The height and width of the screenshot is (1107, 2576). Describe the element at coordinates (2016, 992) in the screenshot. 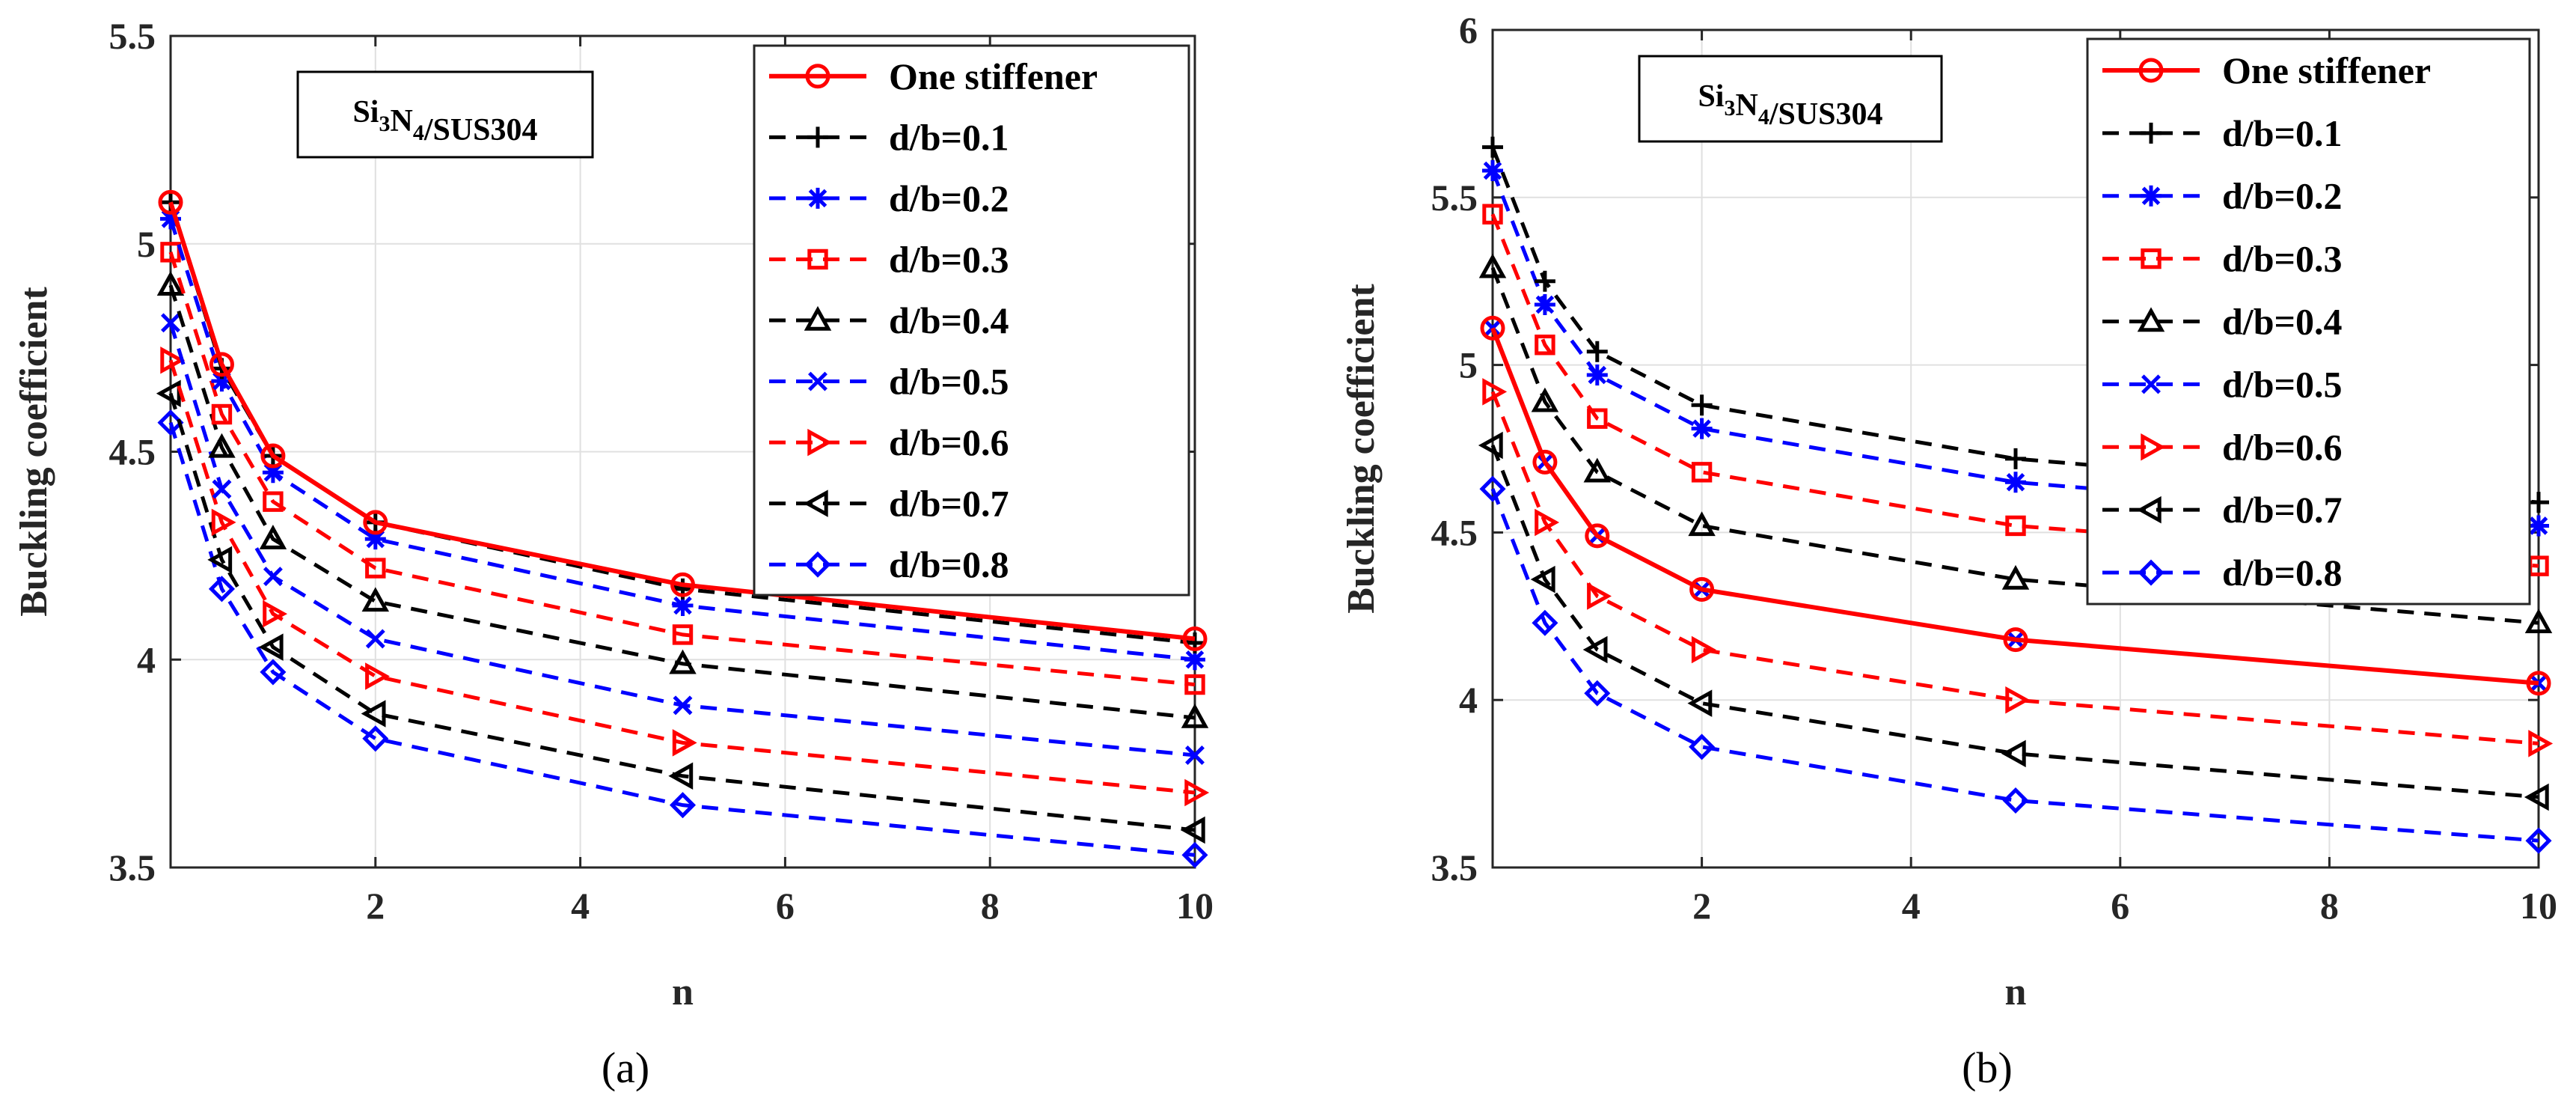

I see `x-axis-label: n` at that location.